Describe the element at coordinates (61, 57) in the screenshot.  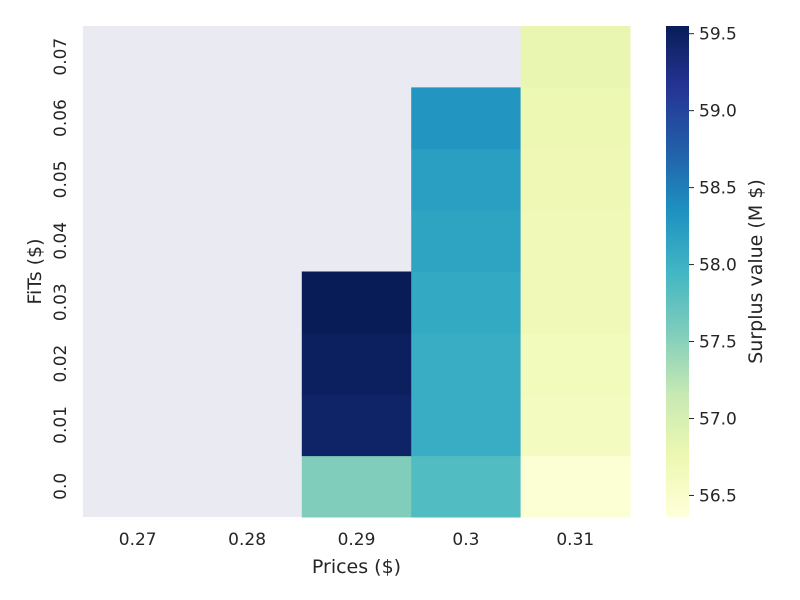
I see `y-tick-label: 0.07` at that location.